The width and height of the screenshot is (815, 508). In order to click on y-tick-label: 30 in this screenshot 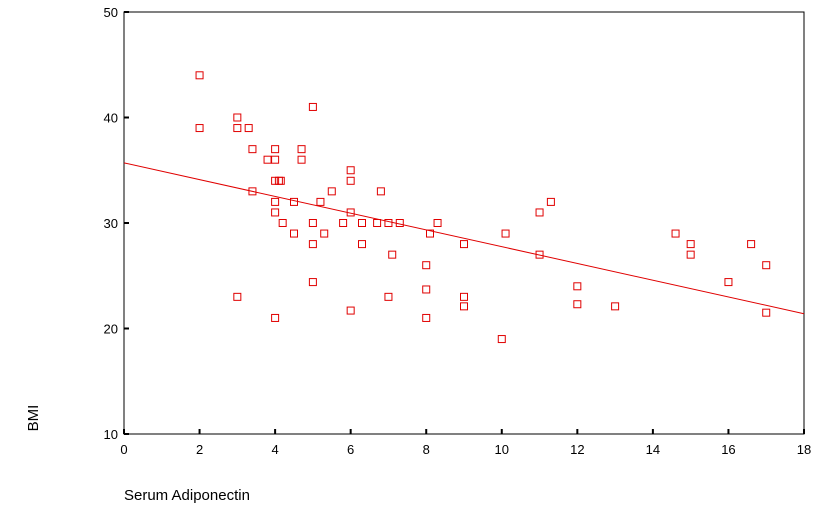, I will do `click(111, 223)`.